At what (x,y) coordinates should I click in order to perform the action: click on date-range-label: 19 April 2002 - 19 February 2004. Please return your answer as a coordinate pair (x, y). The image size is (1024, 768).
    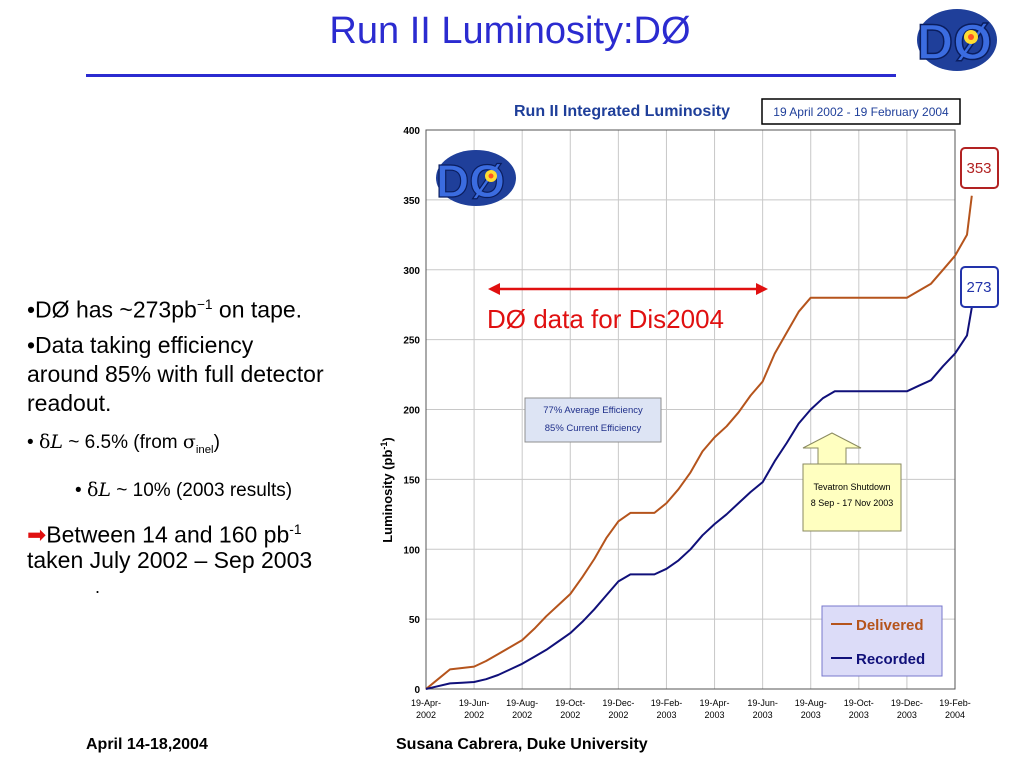
    Looking at the image, I should click on (861, 112).